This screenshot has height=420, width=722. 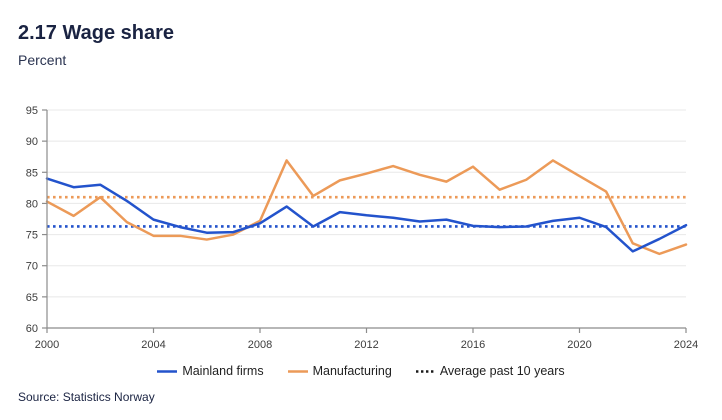 I want to click on page-title: 2.17 Wage share, so click(x=96, y=33).